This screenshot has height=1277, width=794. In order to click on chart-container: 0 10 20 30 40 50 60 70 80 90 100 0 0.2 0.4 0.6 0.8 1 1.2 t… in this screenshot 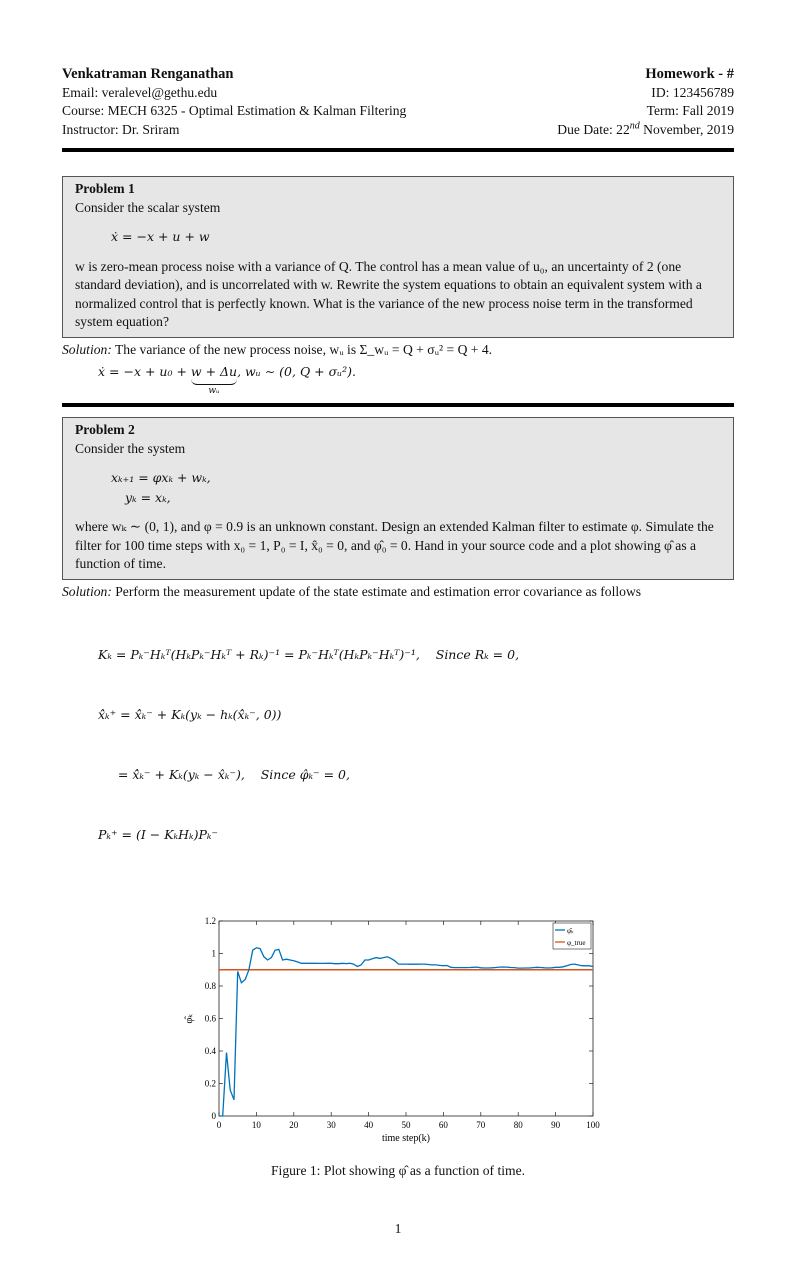, I will do `click(395, 1027)`.